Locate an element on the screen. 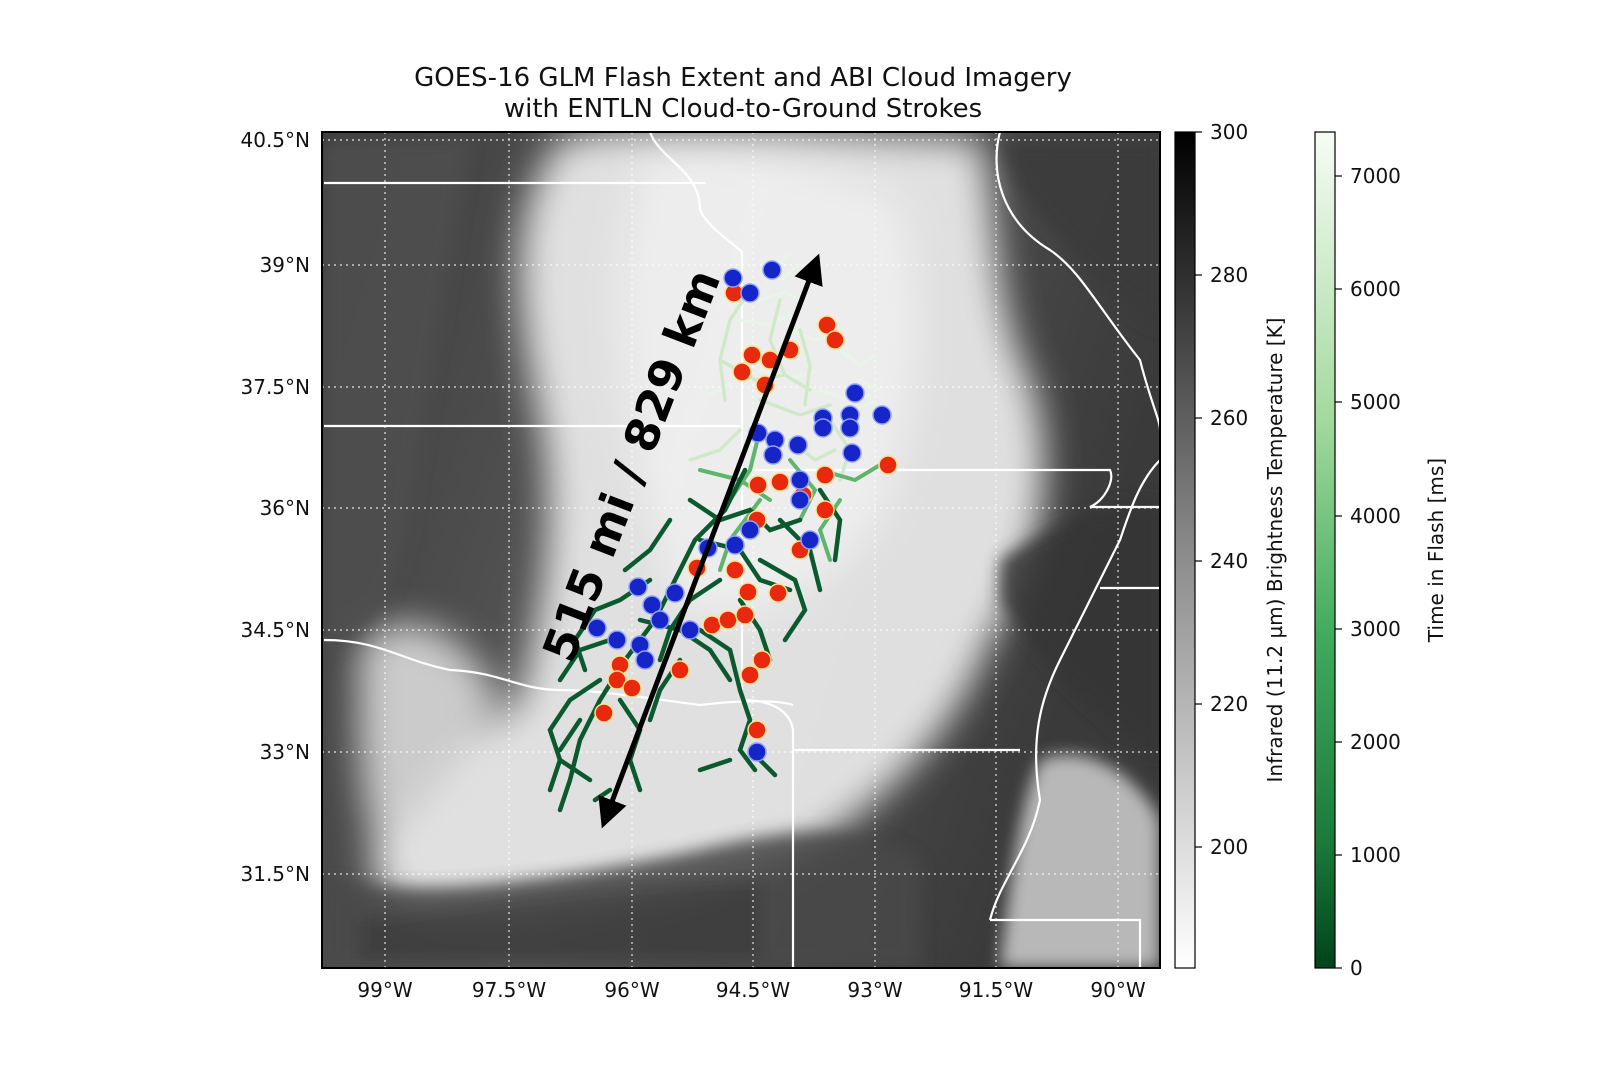 The image size is (1620, 1080). brightness-tick: 200 is located at coordinates (1229, 847).